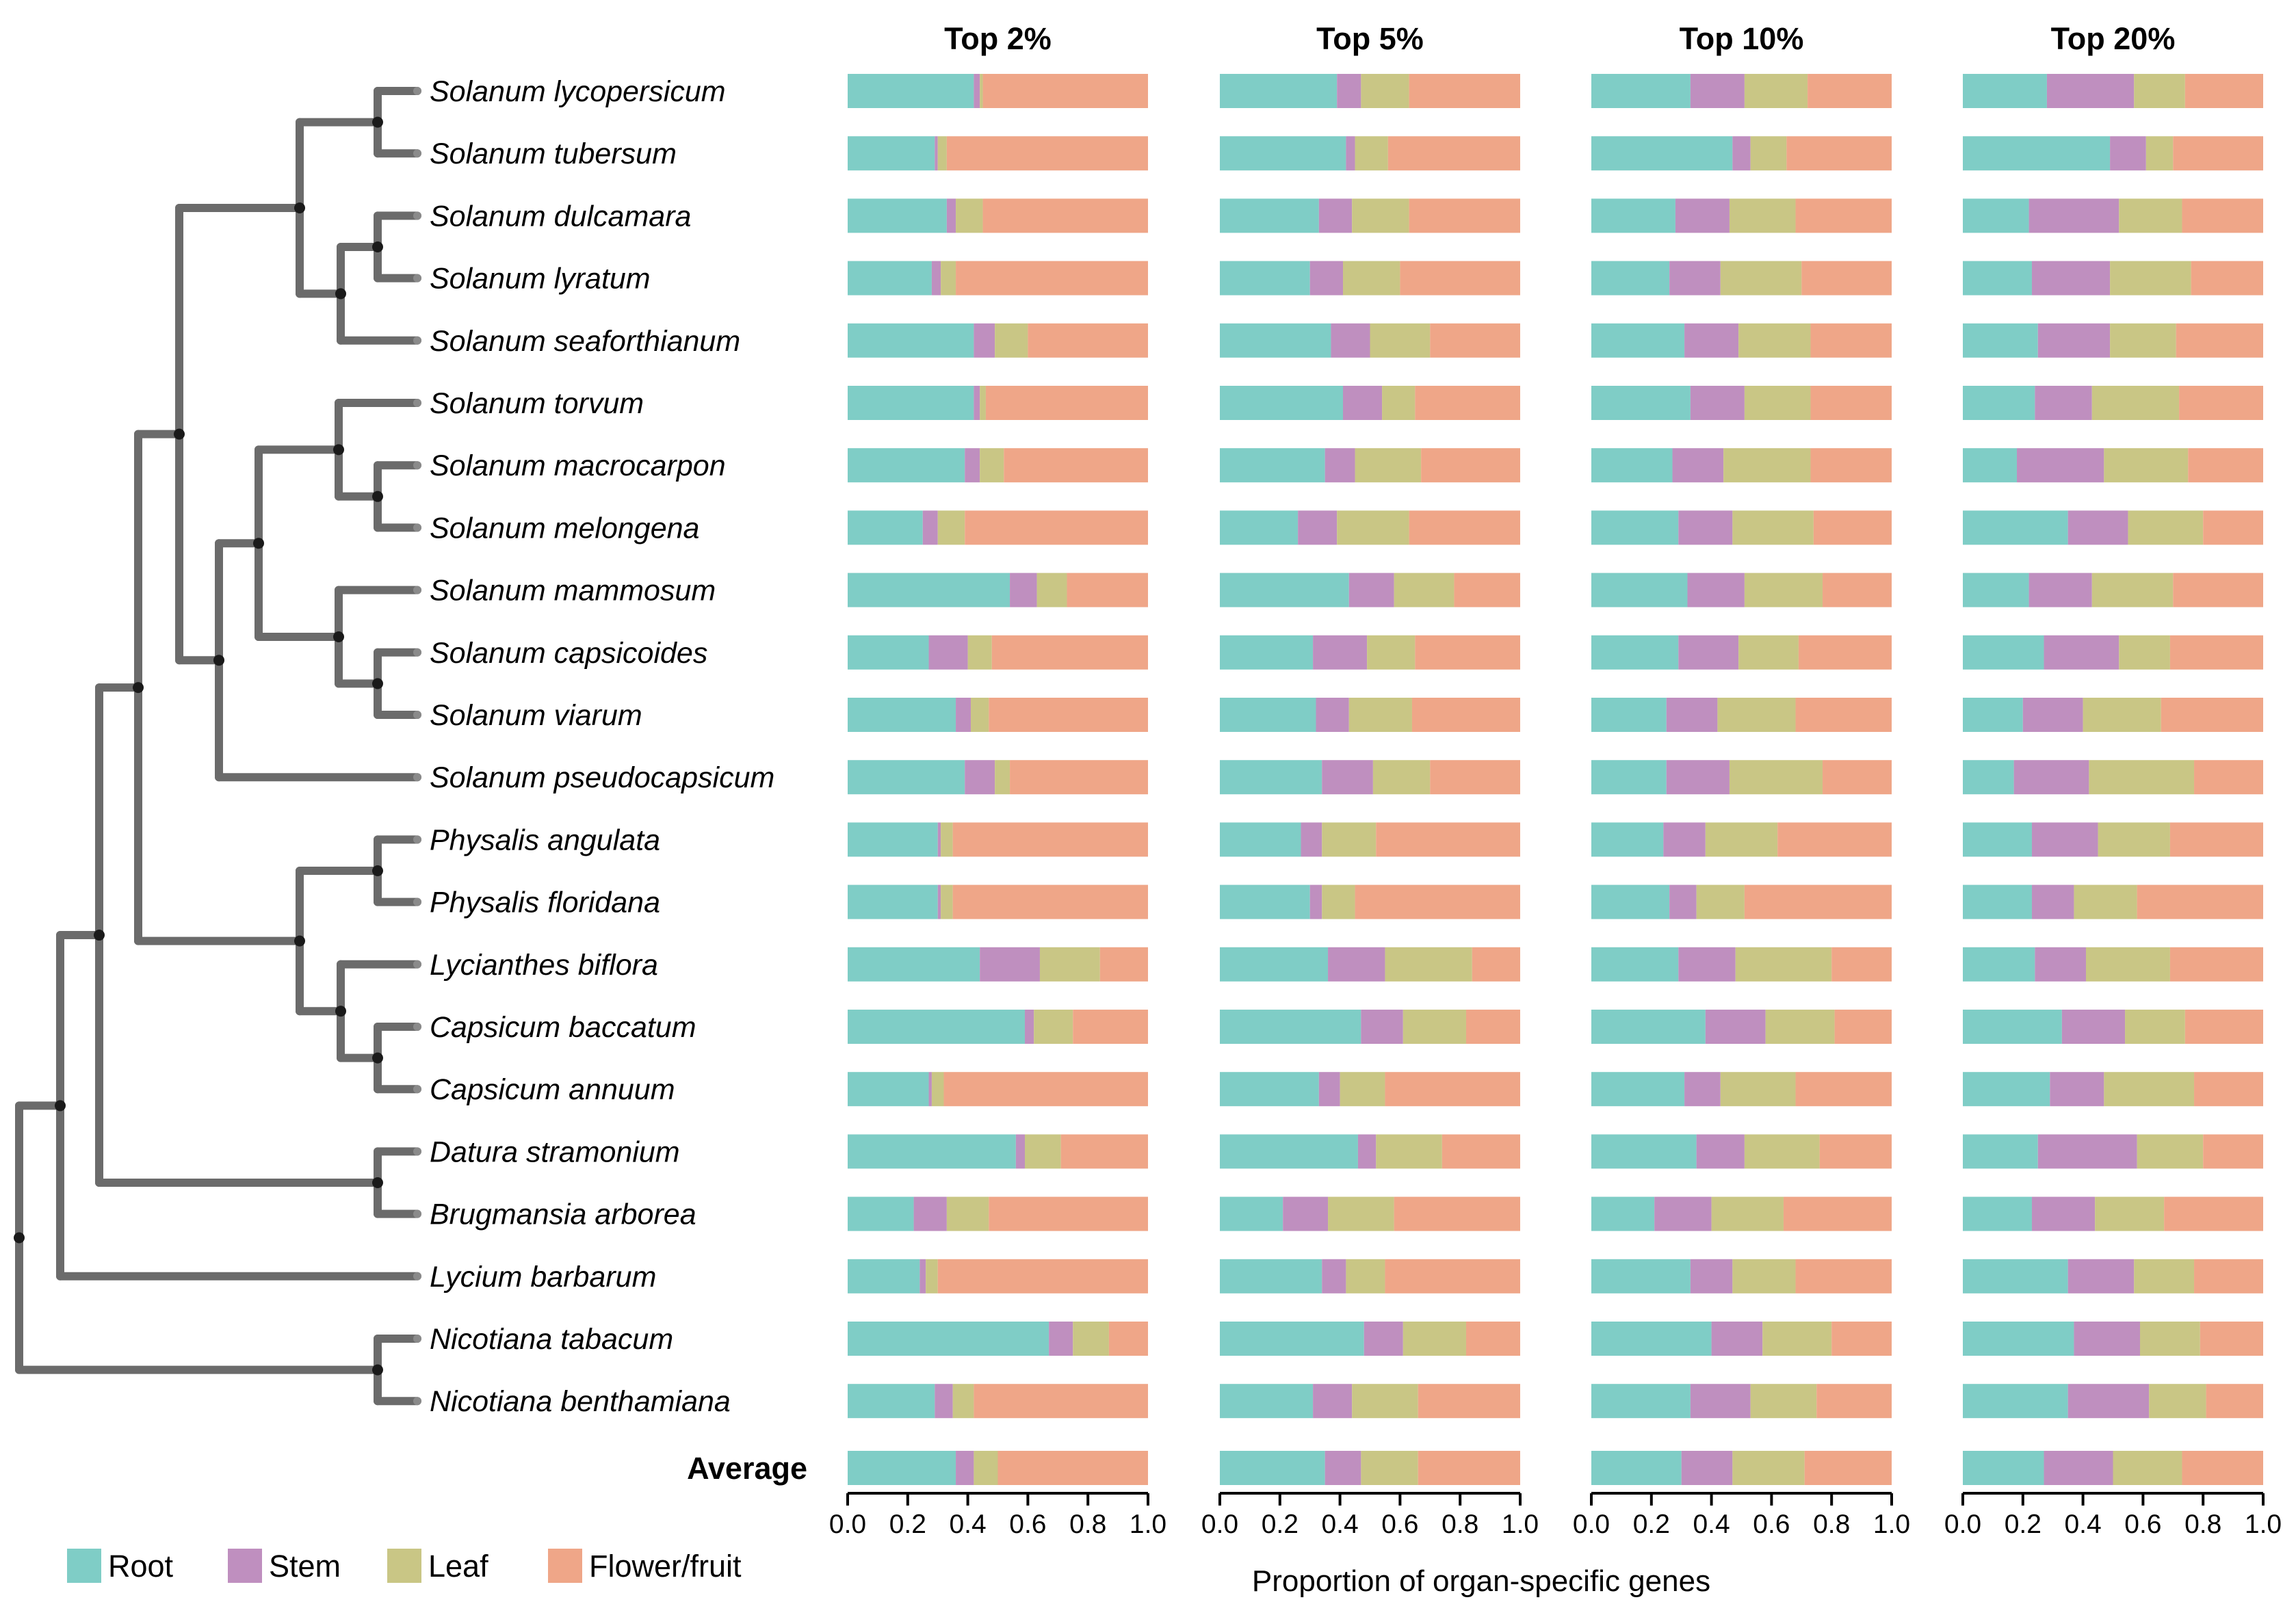 The height and width of the screenshot is (1615, 2296). I want to click on species-label: Lycium barbarum, so click(543, 1277).